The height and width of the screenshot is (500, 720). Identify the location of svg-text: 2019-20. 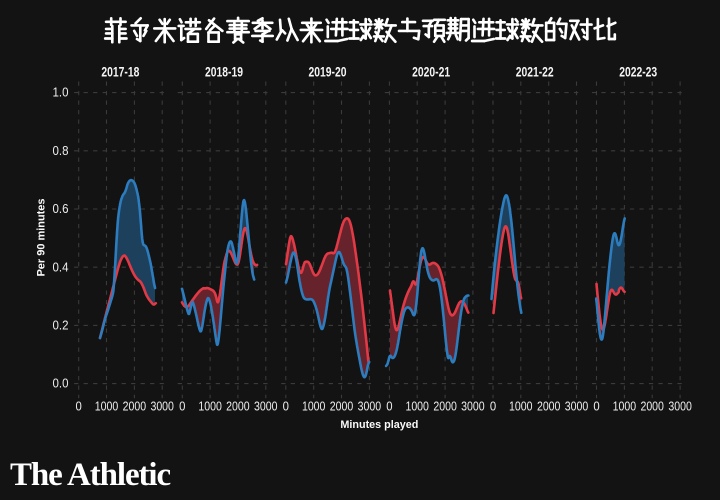
(328, 72).